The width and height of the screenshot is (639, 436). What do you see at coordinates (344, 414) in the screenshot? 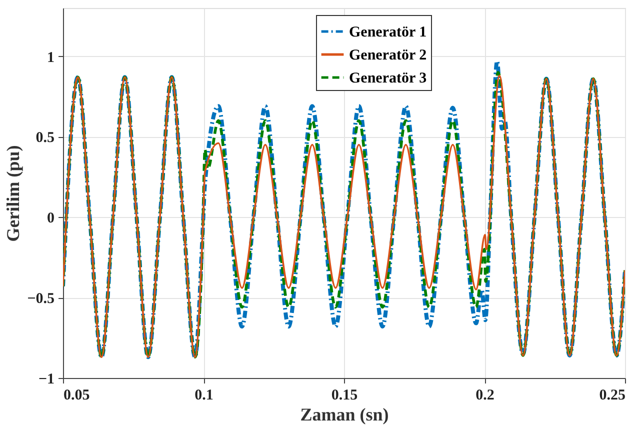
I see `x-axis-title: Zaman (sn)` at bounding box center [344, 414].